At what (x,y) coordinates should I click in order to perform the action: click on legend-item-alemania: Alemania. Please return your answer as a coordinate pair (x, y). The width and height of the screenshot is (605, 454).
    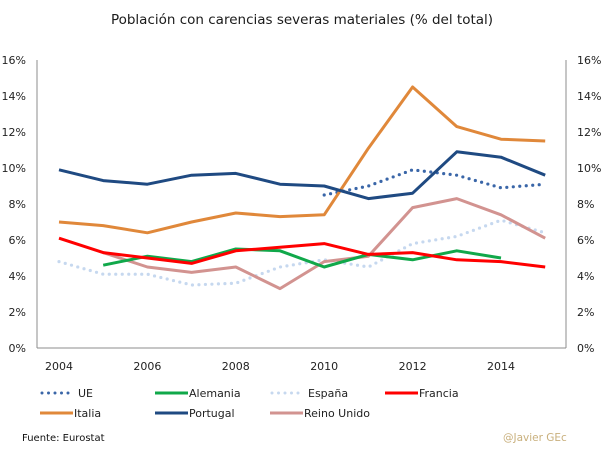
    Looking at the image, I should click on (198, 393).